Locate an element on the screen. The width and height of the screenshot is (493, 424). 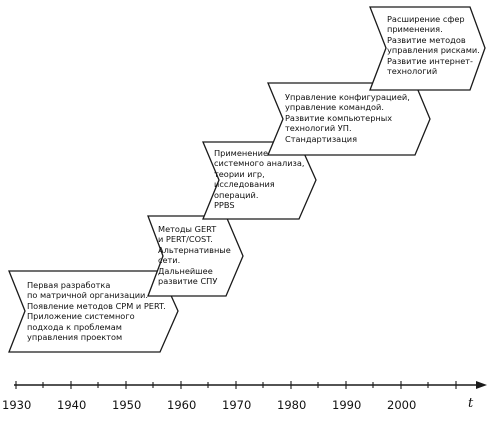
stage-5-line: управления рисками. is located at coordinates (433, 50).